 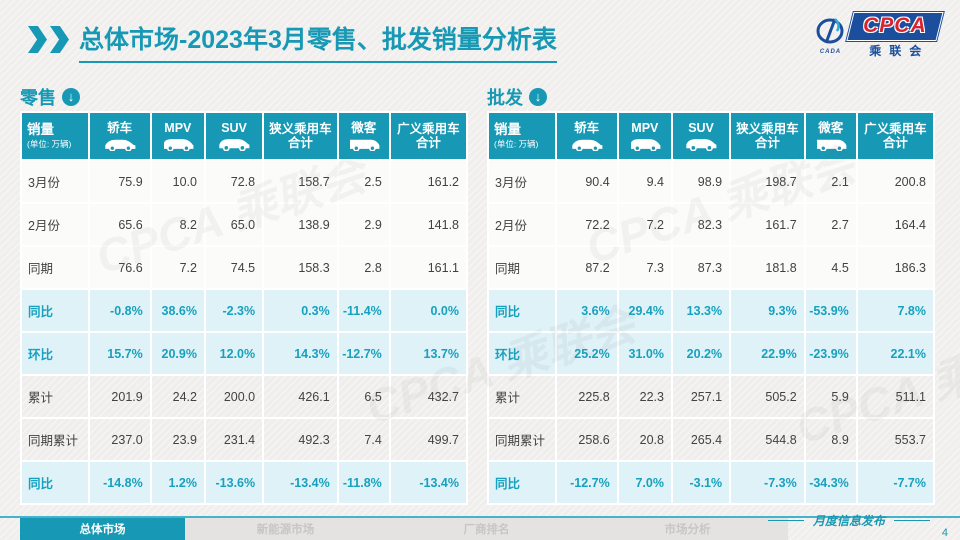 I want to click on cell-value: -14.8%, so click(x=119, y=482).